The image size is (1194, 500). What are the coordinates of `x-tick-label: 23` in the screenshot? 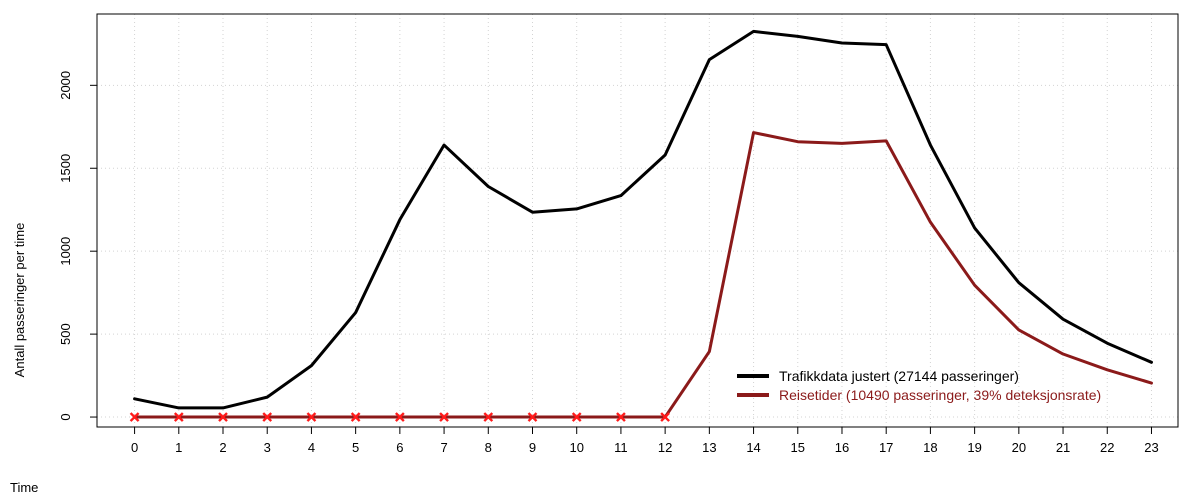 It's located at (1151, 447).